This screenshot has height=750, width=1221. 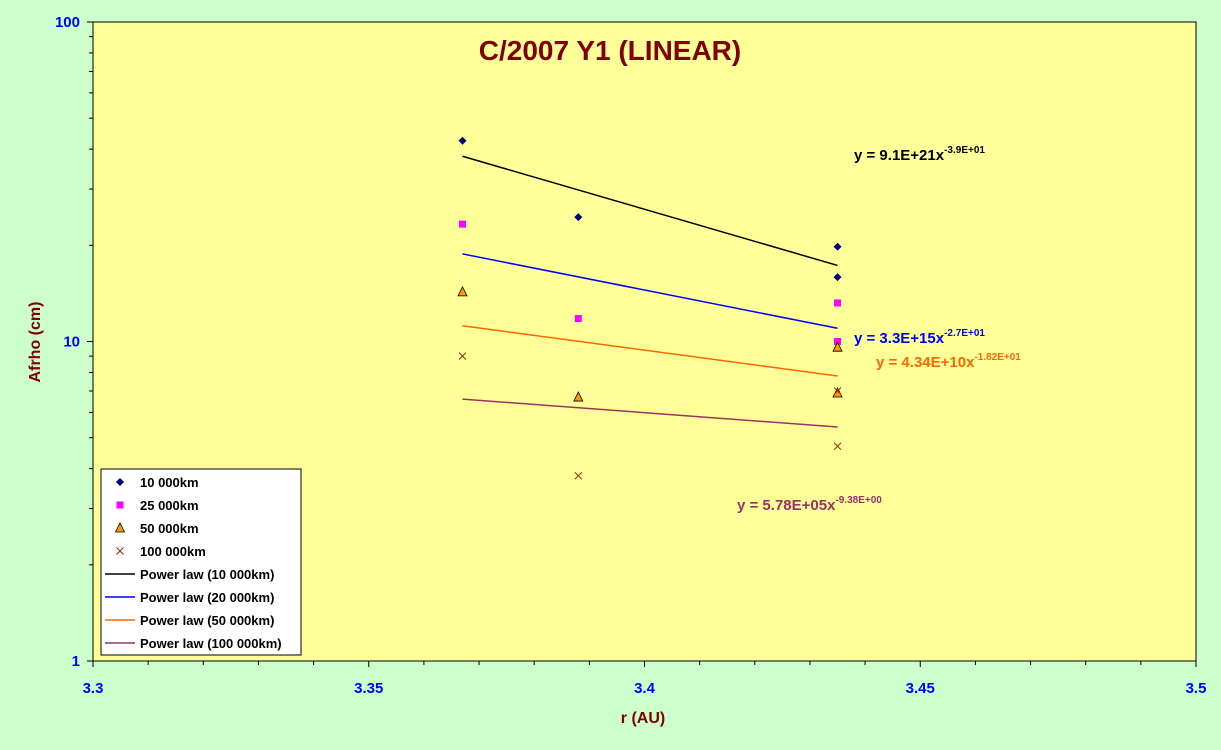 What do you see at coordinates (71, 342) in the screenshot?
I see `y-tick-label: 10` at bounding box center [71, 342].